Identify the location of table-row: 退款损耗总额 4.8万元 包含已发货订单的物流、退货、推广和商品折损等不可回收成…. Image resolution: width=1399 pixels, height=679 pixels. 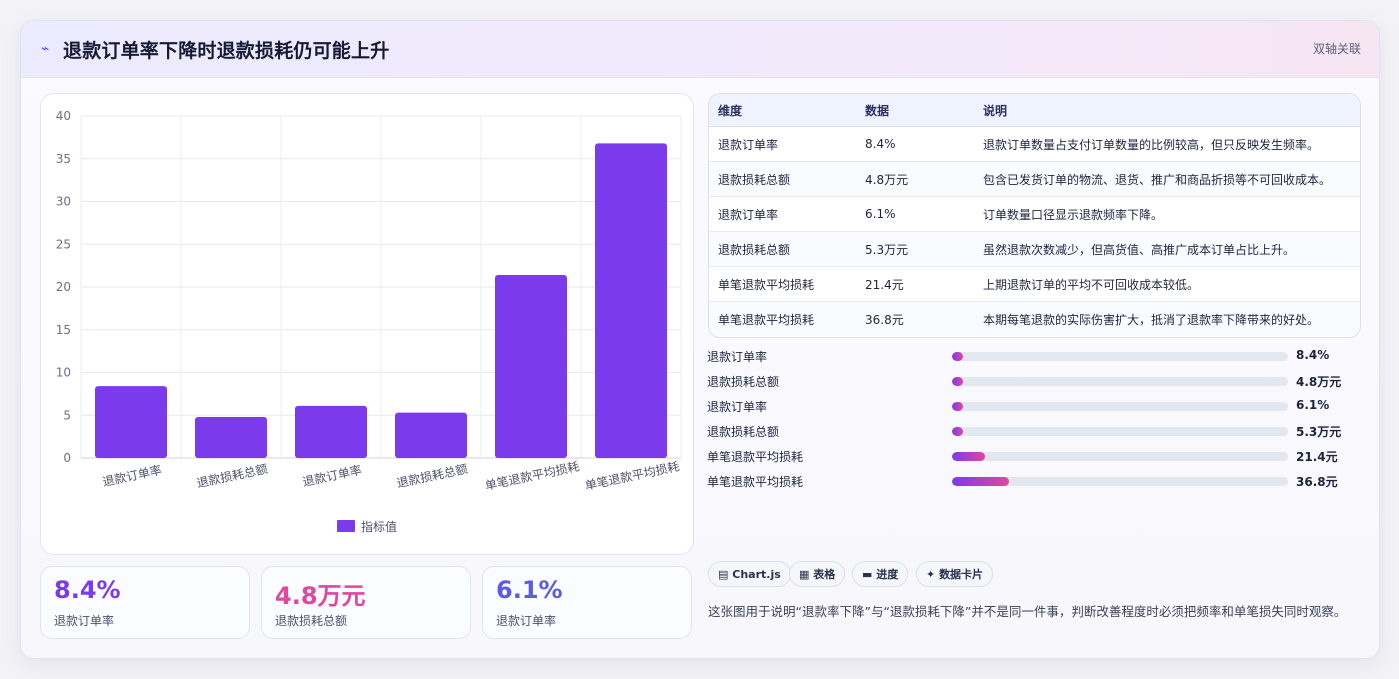
(1034, 179).